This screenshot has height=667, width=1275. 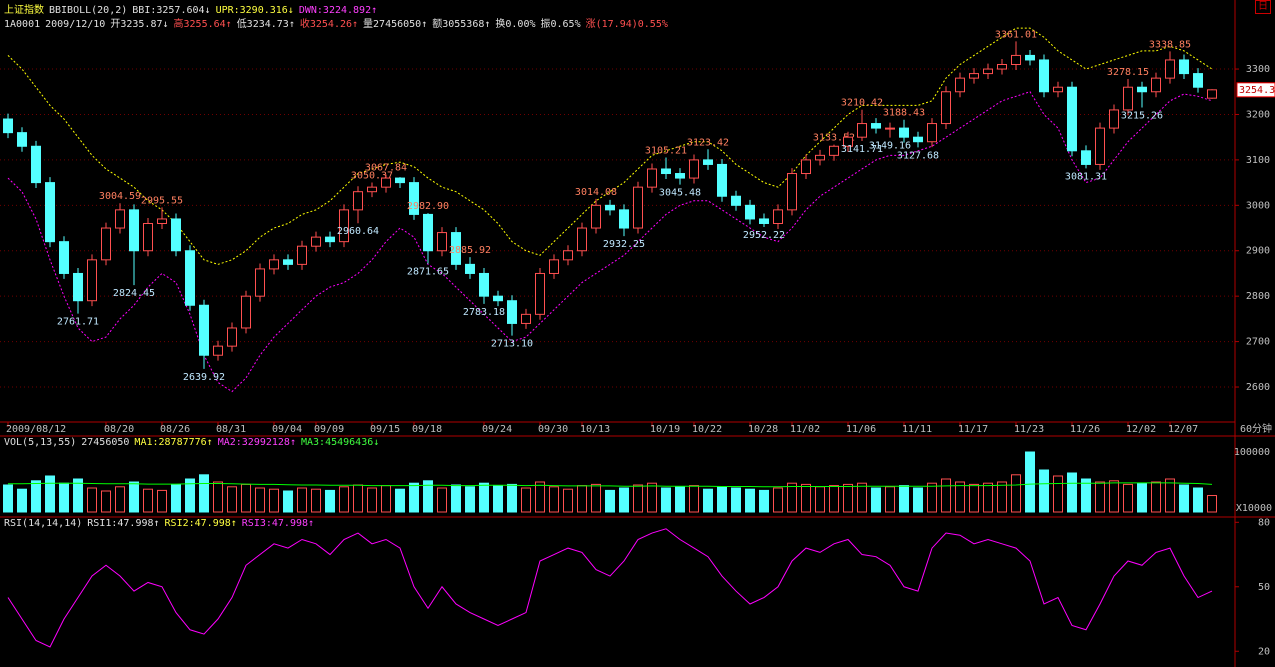 I want to click on y-tick-label: 2600, so click(x=1258, y=387).